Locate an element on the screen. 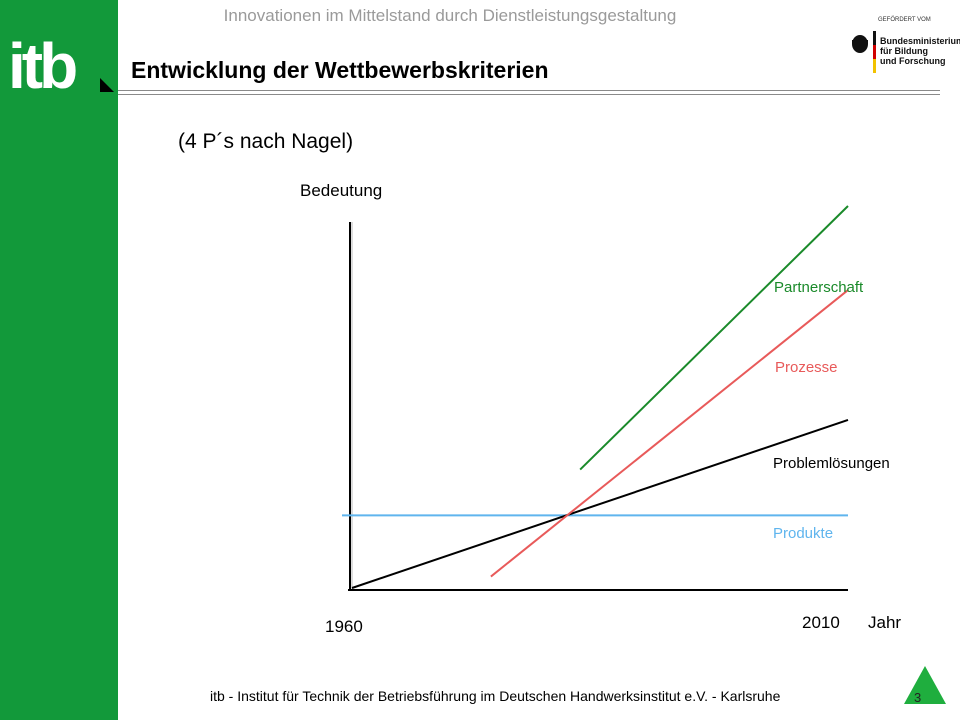 The height and width of the screenshot is (720, 960). y-axis-label: Bedeutung is located at coordinates (341, 190).